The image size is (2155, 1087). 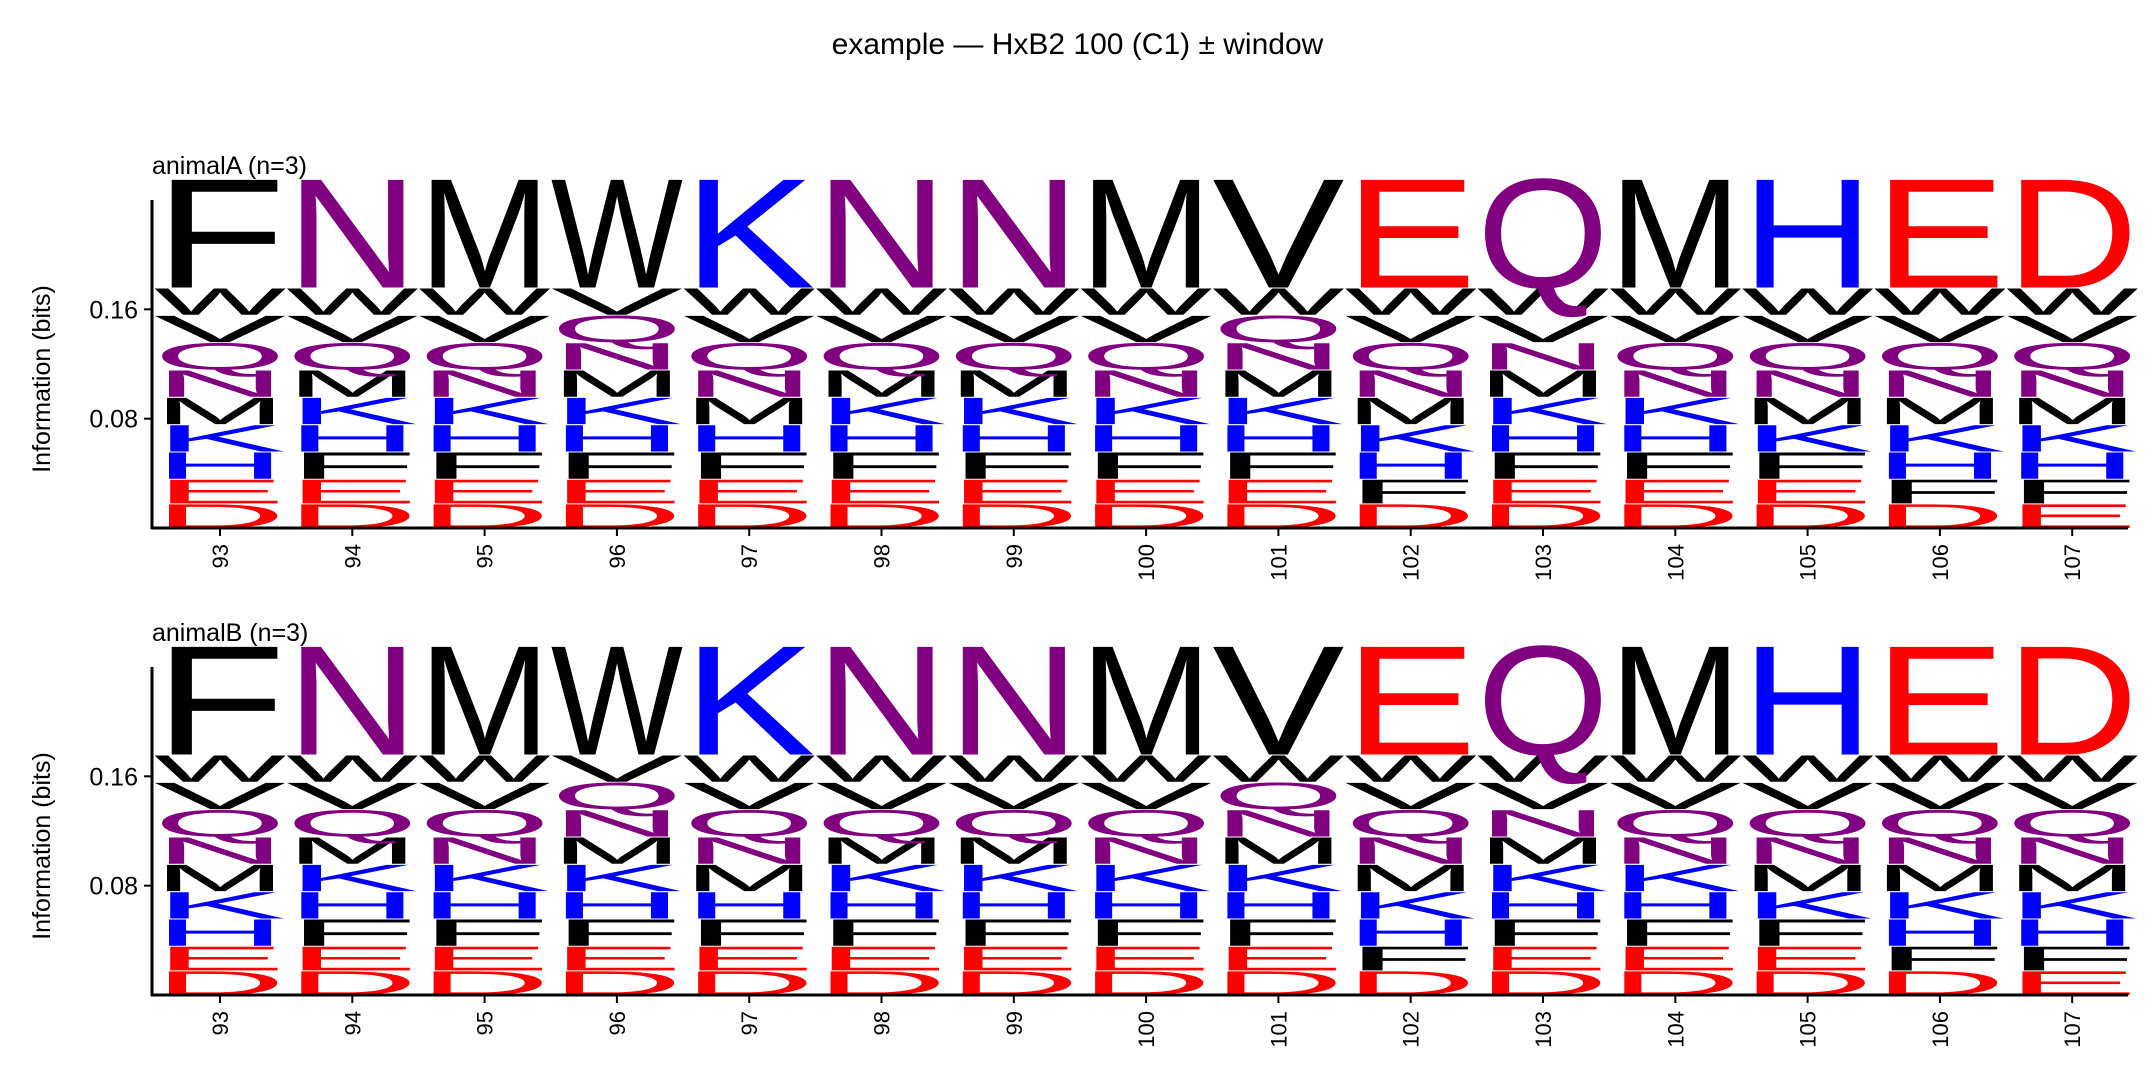 I want to click on logo-letter-103-W: W, so click(x=1543, y=768).